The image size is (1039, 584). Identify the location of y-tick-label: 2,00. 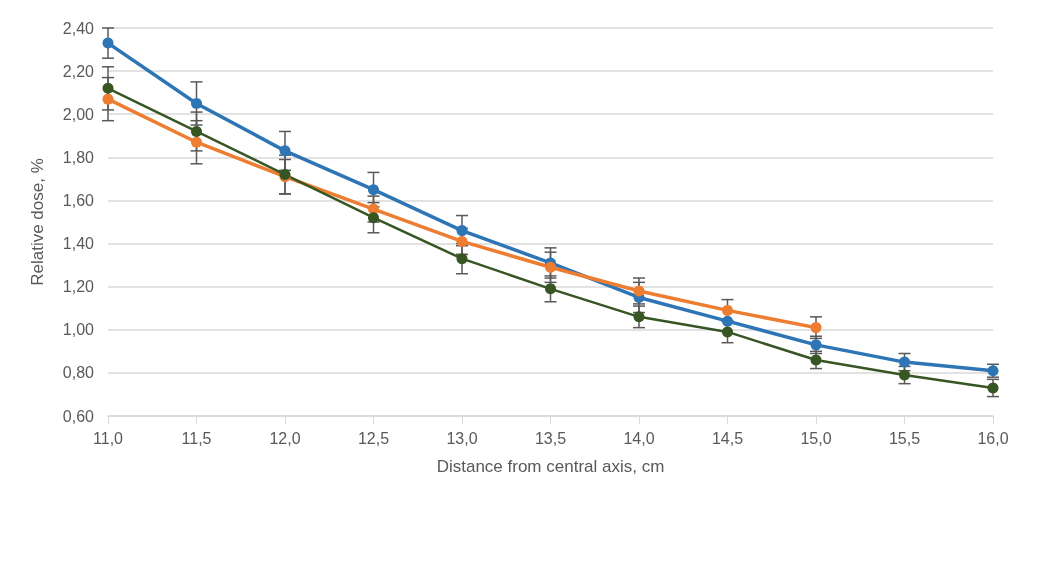
(78, 114).